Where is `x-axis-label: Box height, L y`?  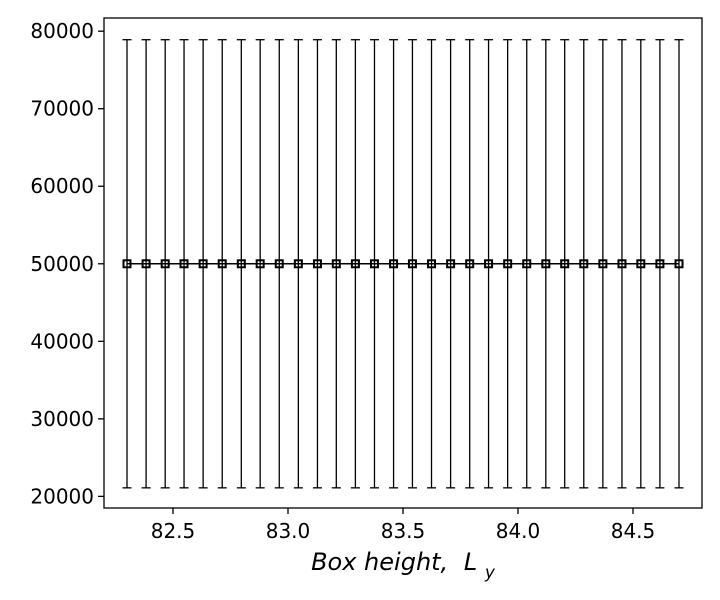
x-axis-label: Box height, L y is located at coordinates (403, 565).